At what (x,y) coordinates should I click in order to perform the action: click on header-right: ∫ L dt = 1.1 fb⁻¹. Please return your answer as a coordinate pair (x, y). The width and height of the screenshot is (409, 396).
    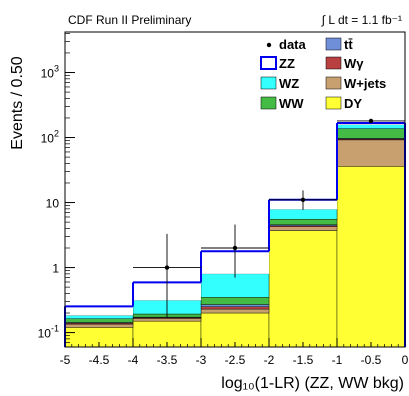
    Looking at the image, I should click on (361, 20).